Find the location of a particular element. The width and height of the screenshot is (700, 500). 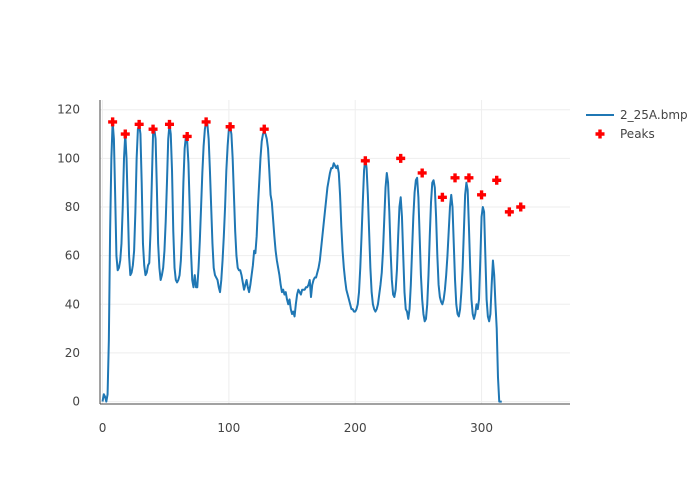

legend-label: Peaks is located at coordinates (637, 134).